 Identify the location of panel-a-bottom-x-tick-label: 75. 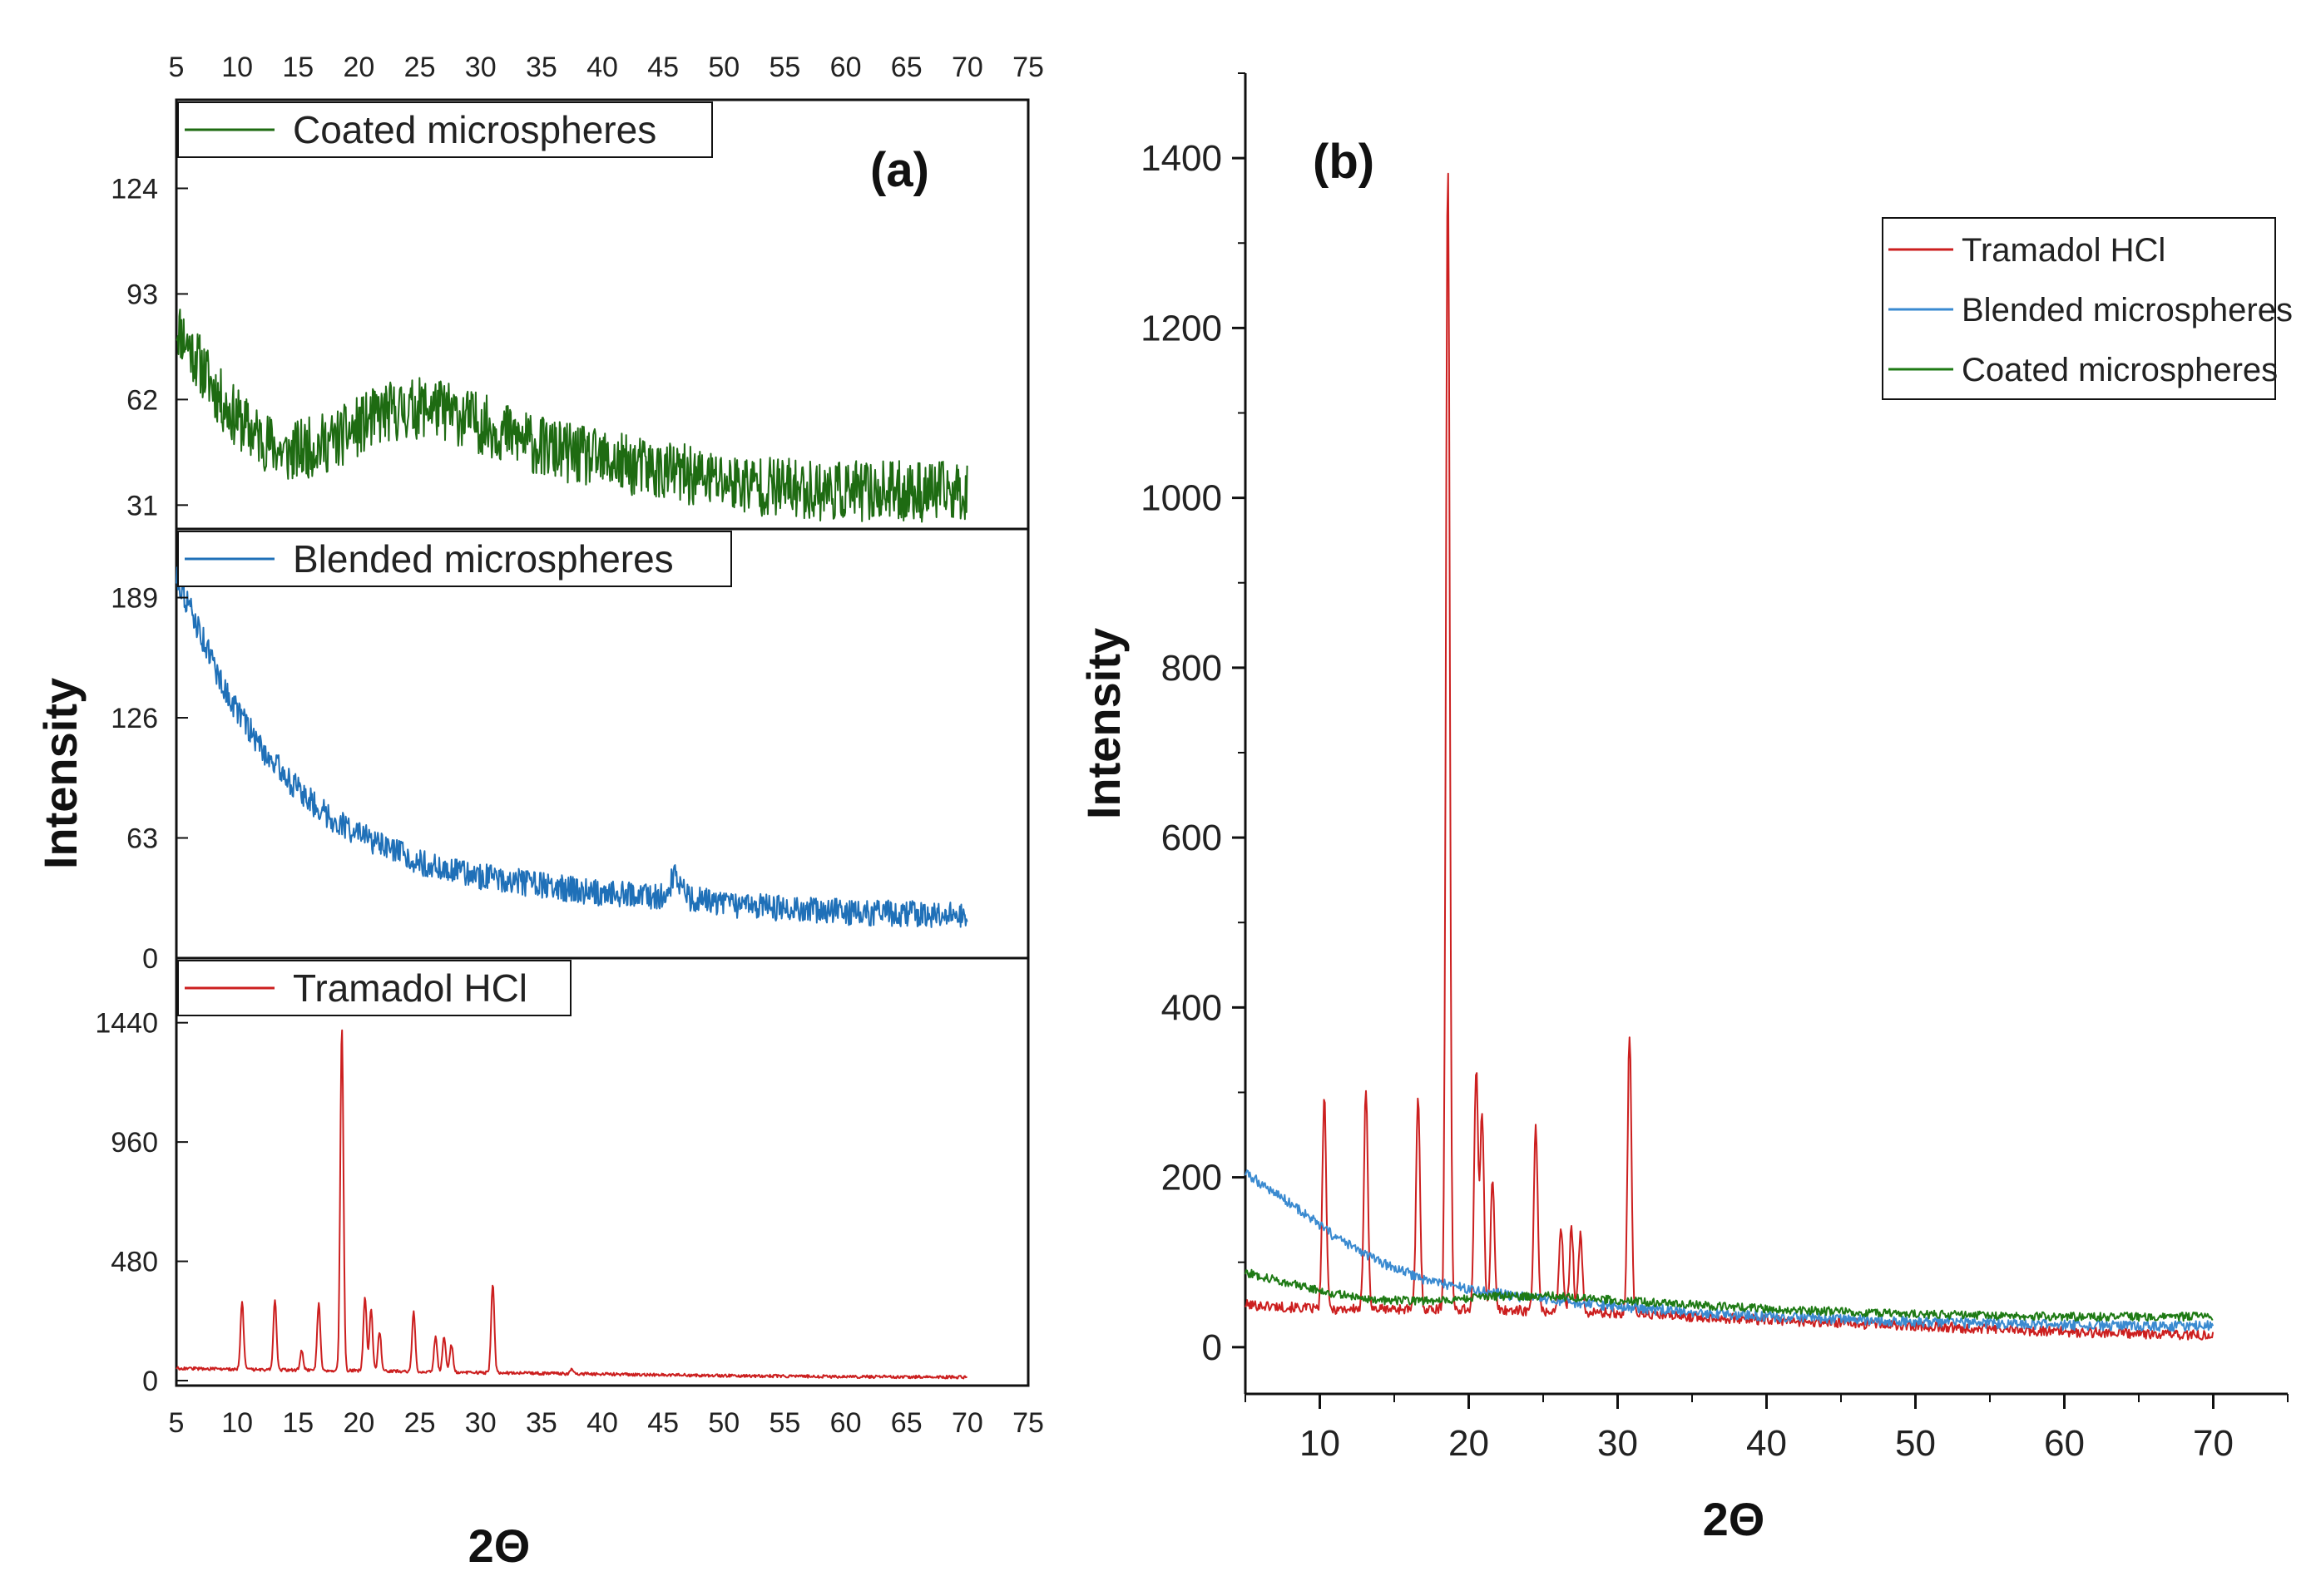
(1028, 1423).